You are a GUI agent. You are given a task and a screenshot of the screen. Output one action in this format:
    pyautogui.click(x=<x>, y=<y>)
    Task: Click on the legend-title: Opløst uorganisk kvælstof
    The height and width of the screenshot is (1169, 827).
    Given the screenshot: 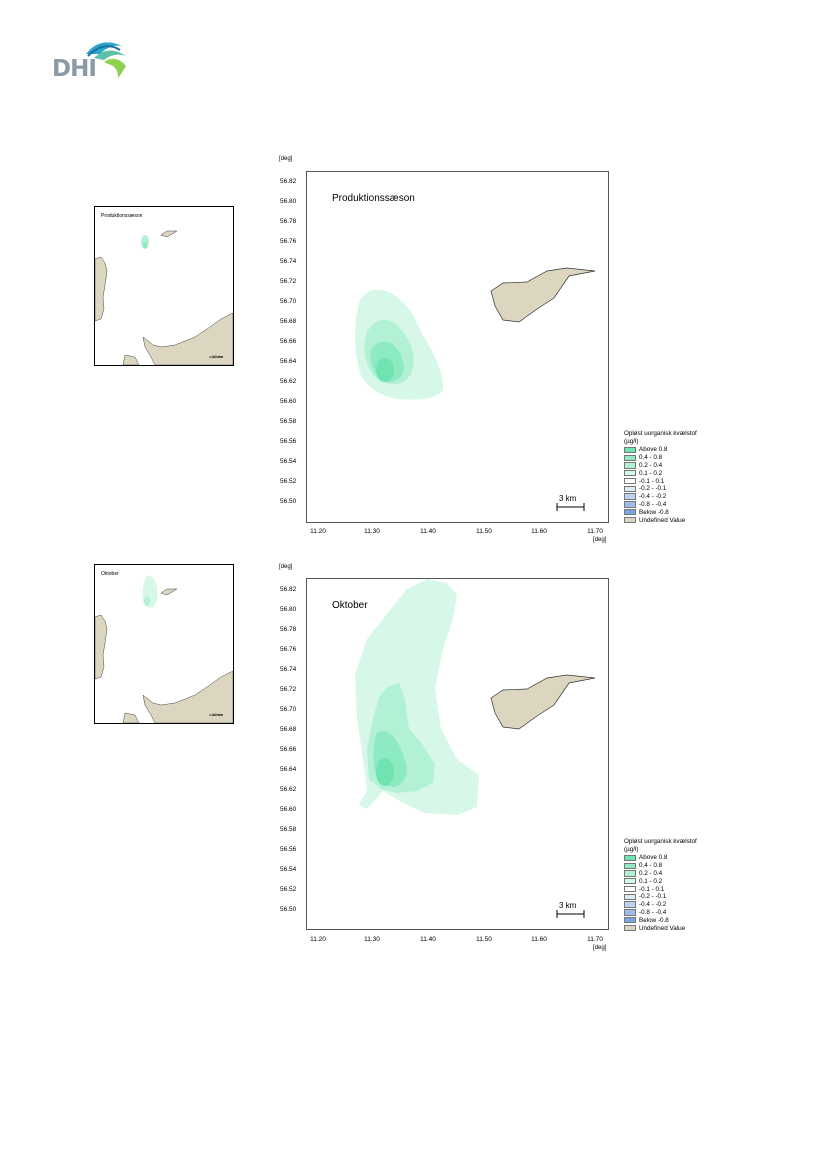 What is the action you would take?
    pyautogui.click(x=660, y=433)
    